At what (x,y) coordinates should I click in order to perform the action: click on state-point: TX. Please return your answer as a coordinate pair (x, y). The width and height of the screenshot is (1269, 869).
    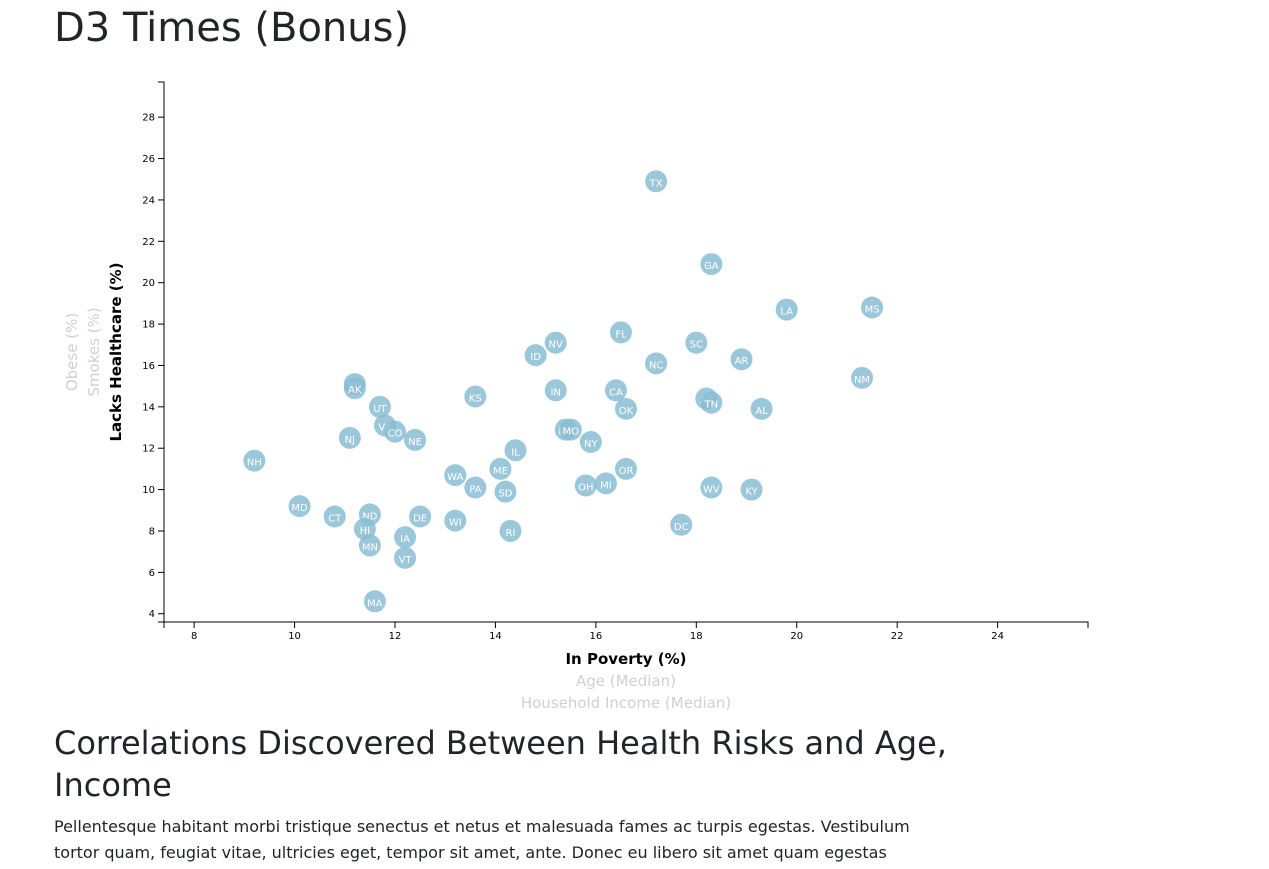
    Looking at the image, I should click on (656, 181).